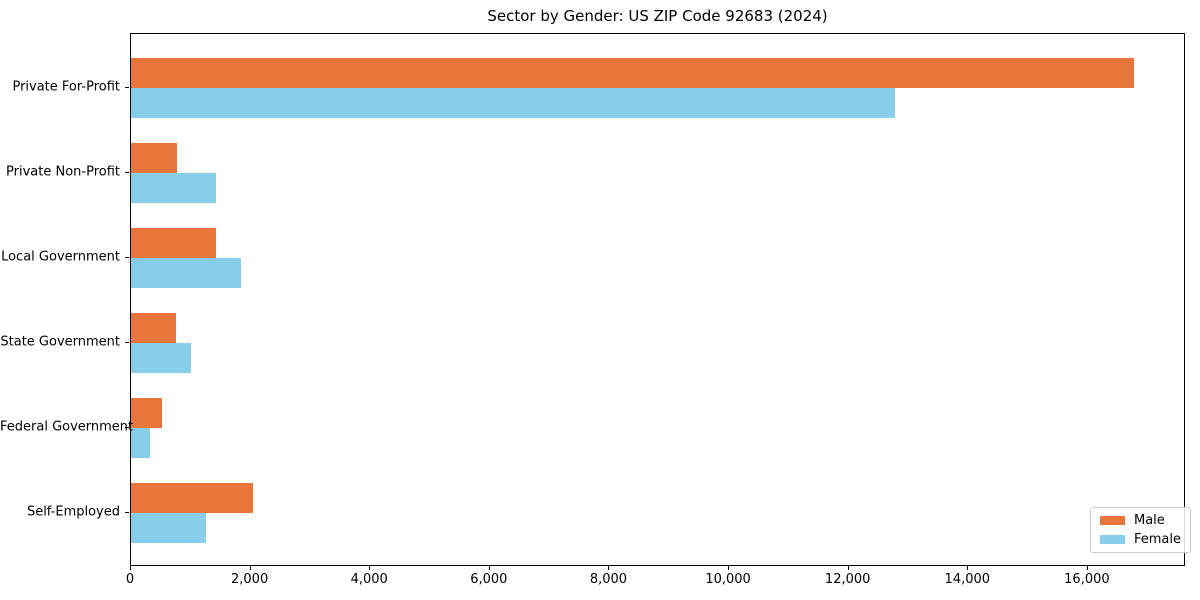 The width and height of the screenshot is (1200, 600). What do you see at coordinates (728, 579) in the screenshot?
I see `x-tick-label-5: 10,000` at bounding box center [728, 579].